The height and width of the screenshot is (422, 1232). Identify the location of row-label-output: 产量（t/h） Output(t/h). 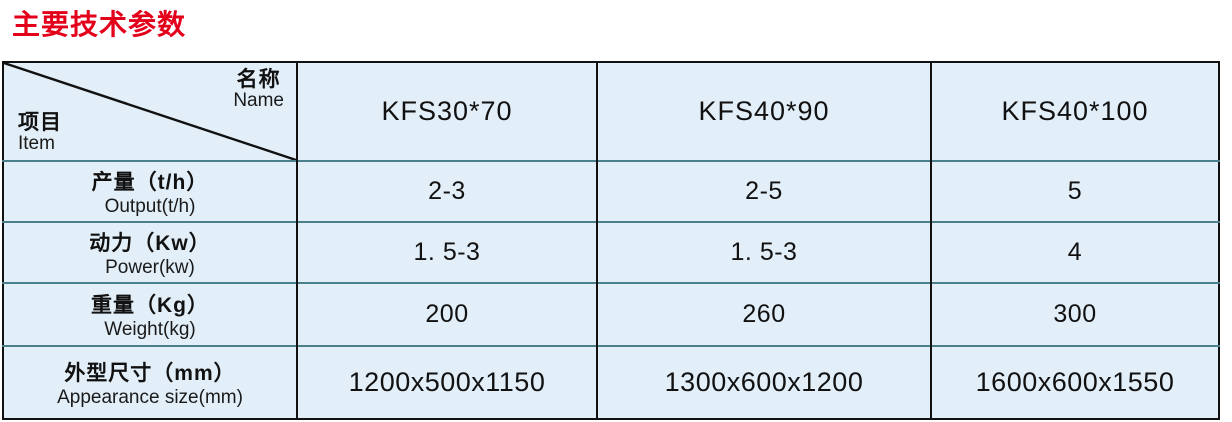
(150, 191).